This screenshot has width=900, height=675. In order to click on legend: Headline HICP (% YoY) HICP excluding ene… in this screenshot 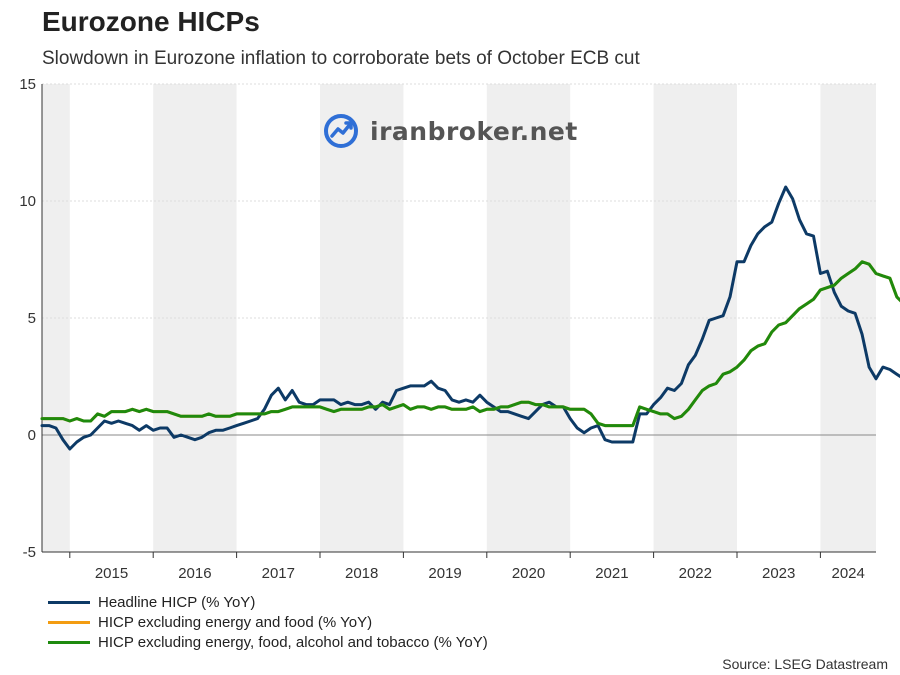, I will do `click(268, 622)`.